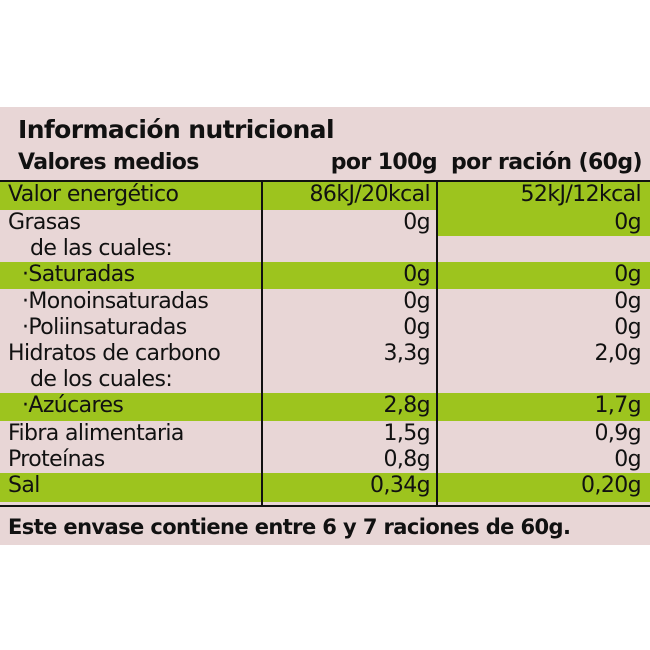 Image resolution: width=650 pixels, height=650 pixels. What do you see at coordinates (370, 194) in the screenshot?
I see `value-per-100g: 86kJ/20kcal` at bounding box center [370, 194].